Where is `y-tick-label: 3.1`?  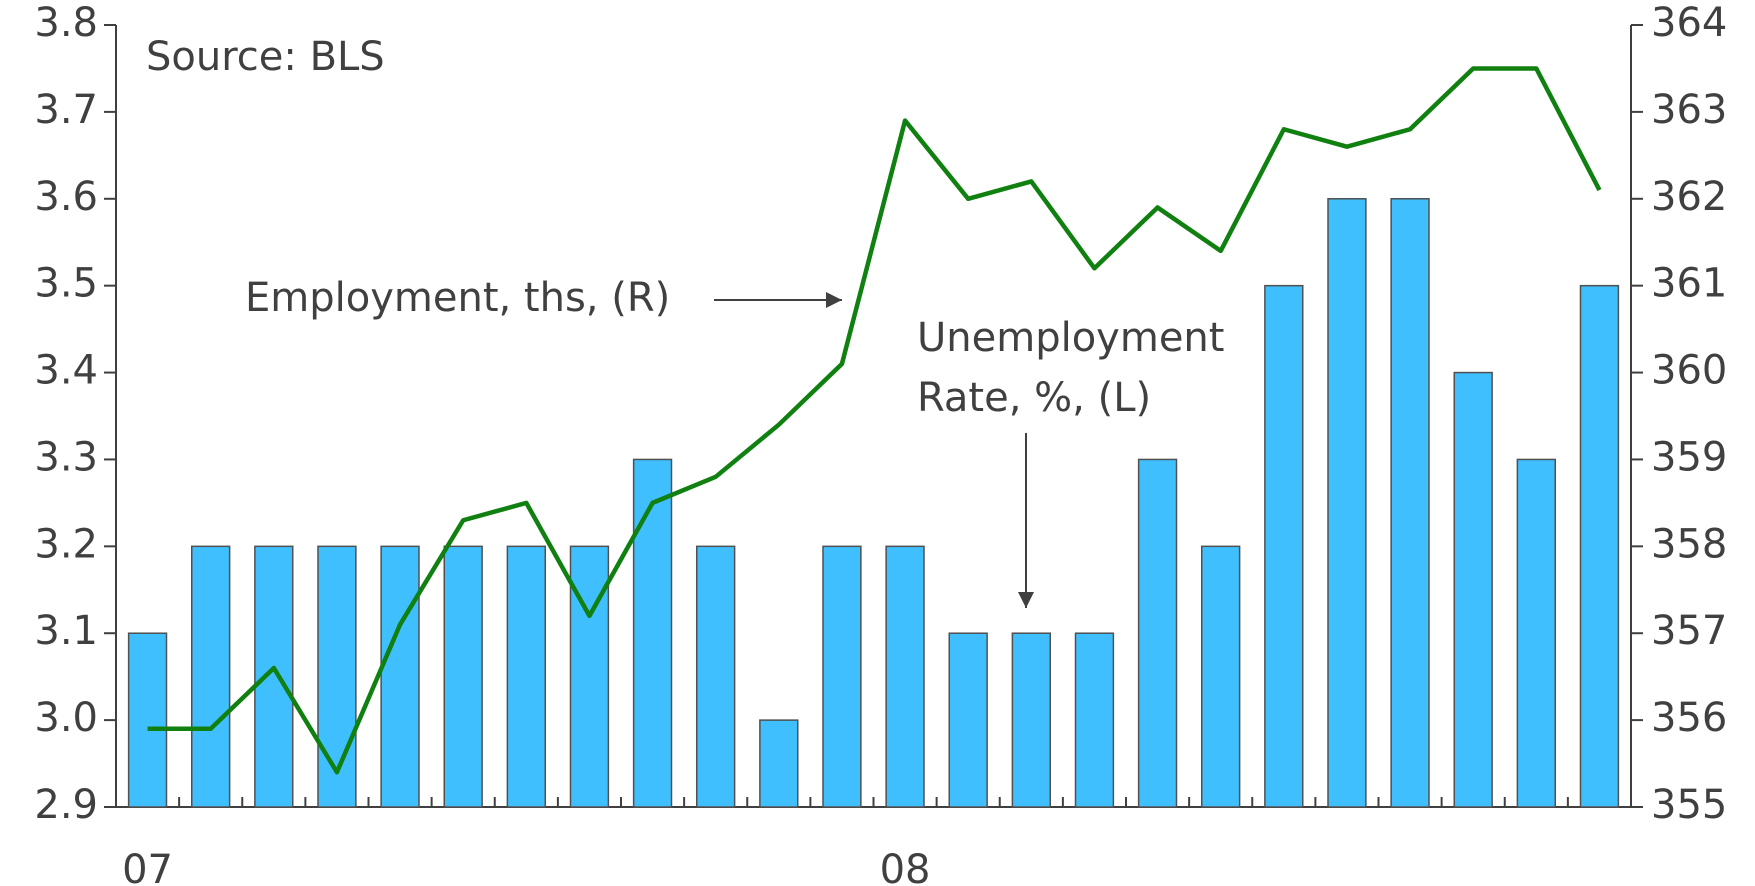
y-tick-label: 3.1 is located at coordinates (66, 631).